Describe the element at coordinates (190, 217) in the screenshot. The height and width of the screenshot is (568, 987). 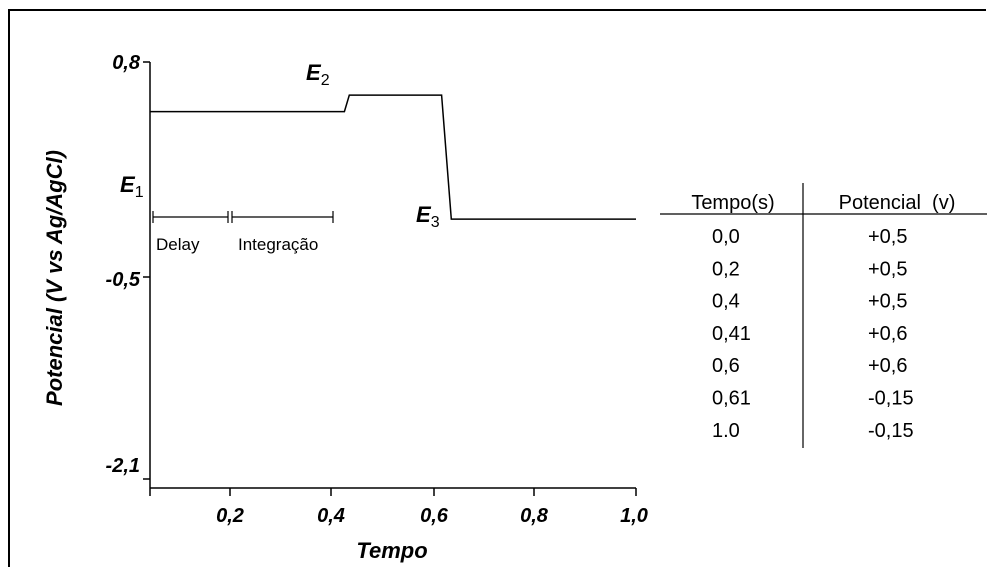
I see `delay-bracket` at that location.